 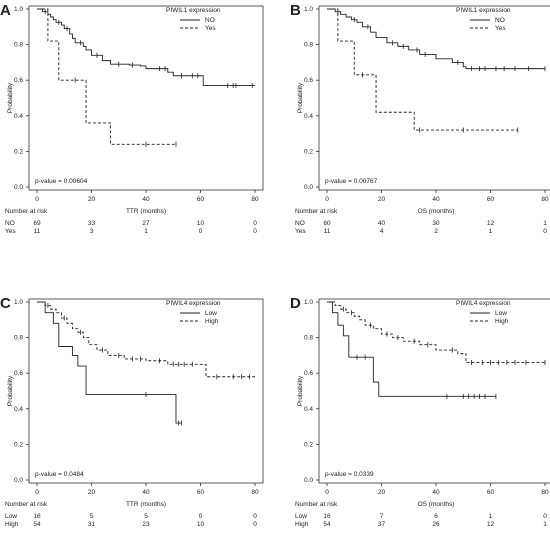 What do you see at coordinates (210, 28) in the screenshot?
I see `legend-entry-yes: Yes` at bounding box center [210, 28].